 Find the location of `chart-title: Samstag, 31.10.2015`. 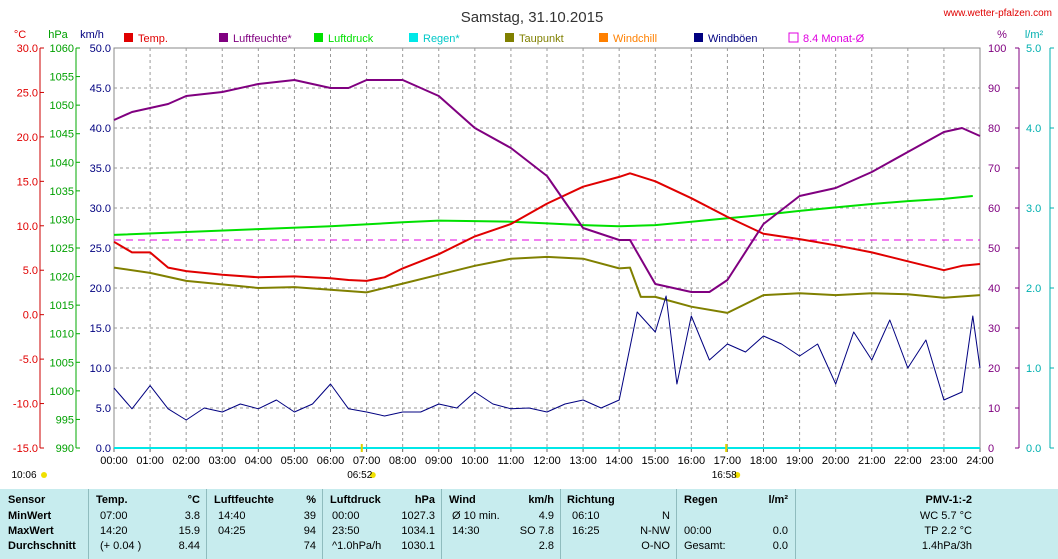

chart-title: Samstag, 31.10.2015 is located at coordinates (532, 17).